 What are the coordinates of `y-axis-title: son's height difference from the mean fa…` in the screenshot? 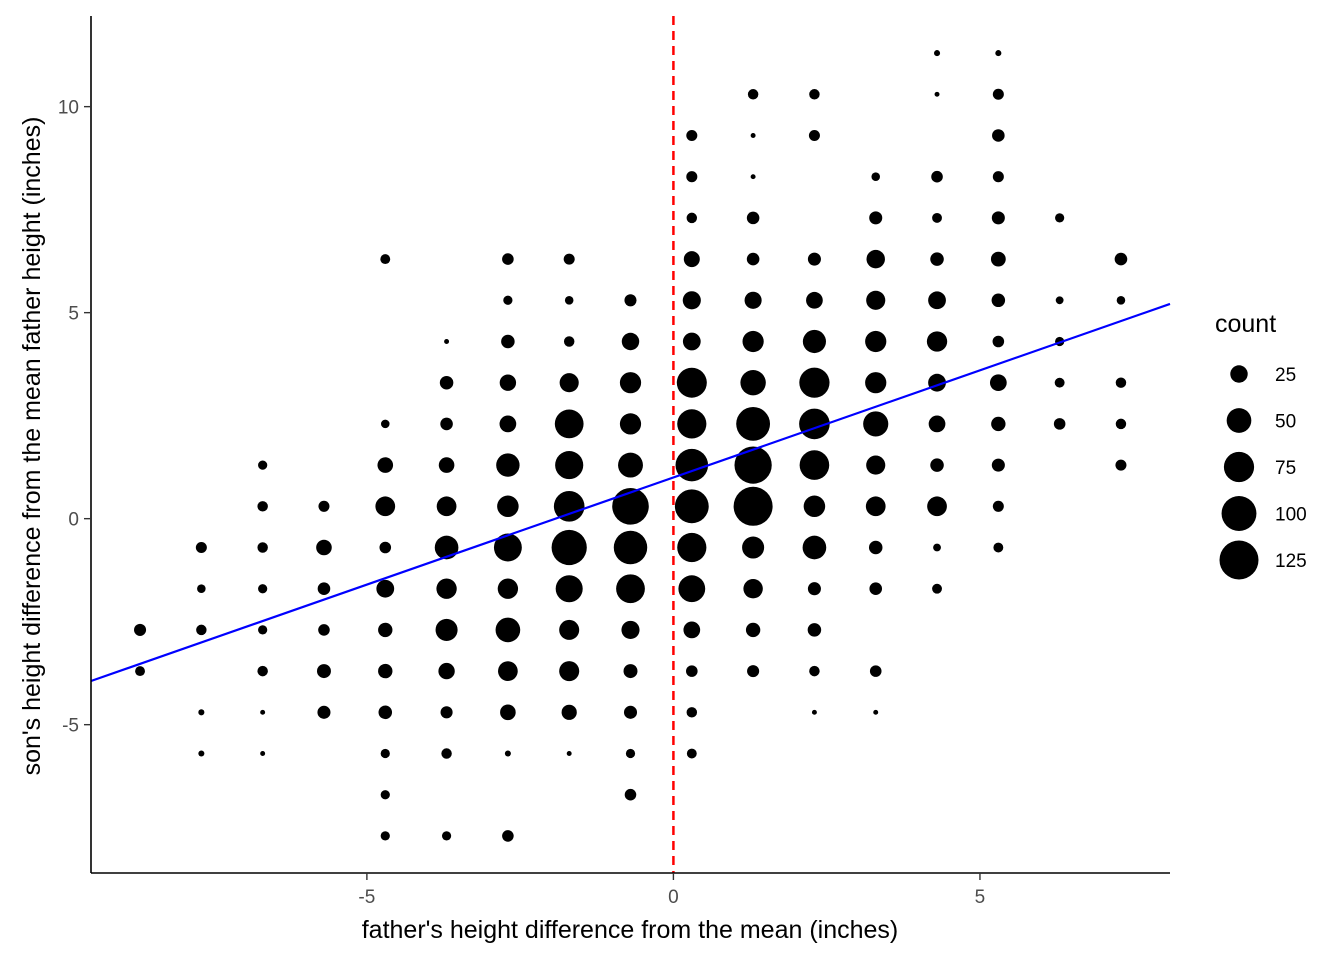 It's located at (32, 446).